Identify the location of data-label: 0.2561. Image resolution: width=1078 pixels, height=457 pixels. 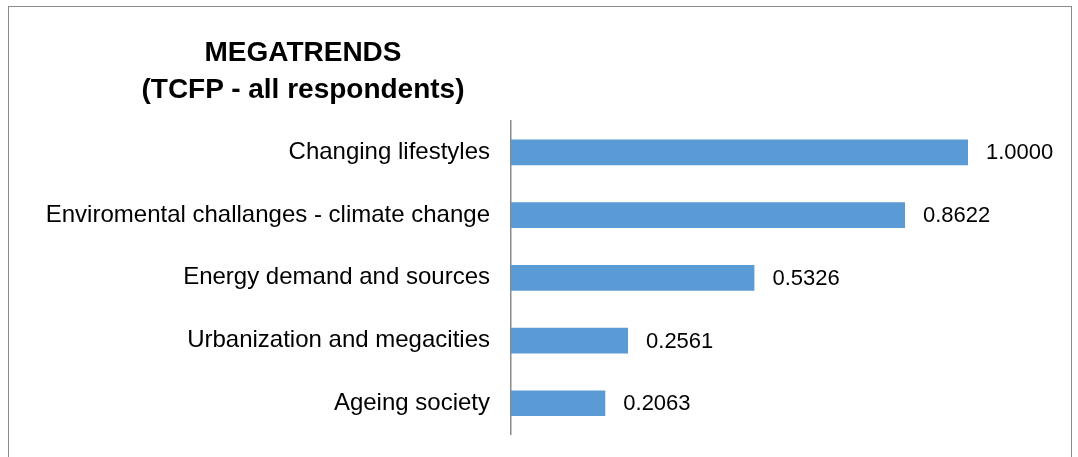
(680, 340).